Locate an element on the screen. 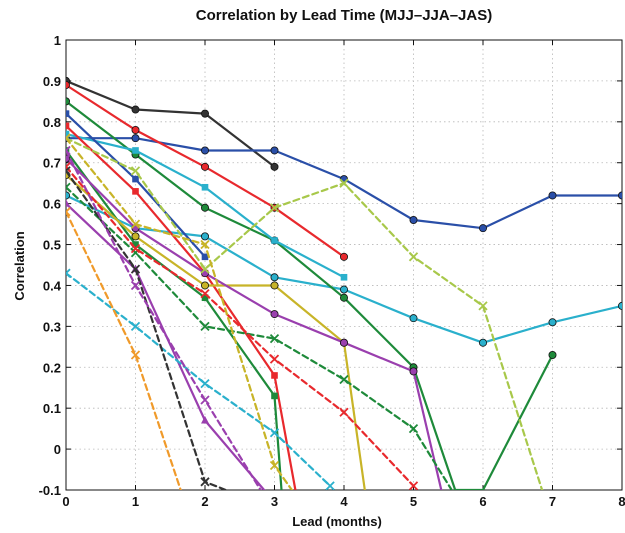 The image size is (625, 533). x-axis-label: Lead (months) is located at coordinates (337, 521).